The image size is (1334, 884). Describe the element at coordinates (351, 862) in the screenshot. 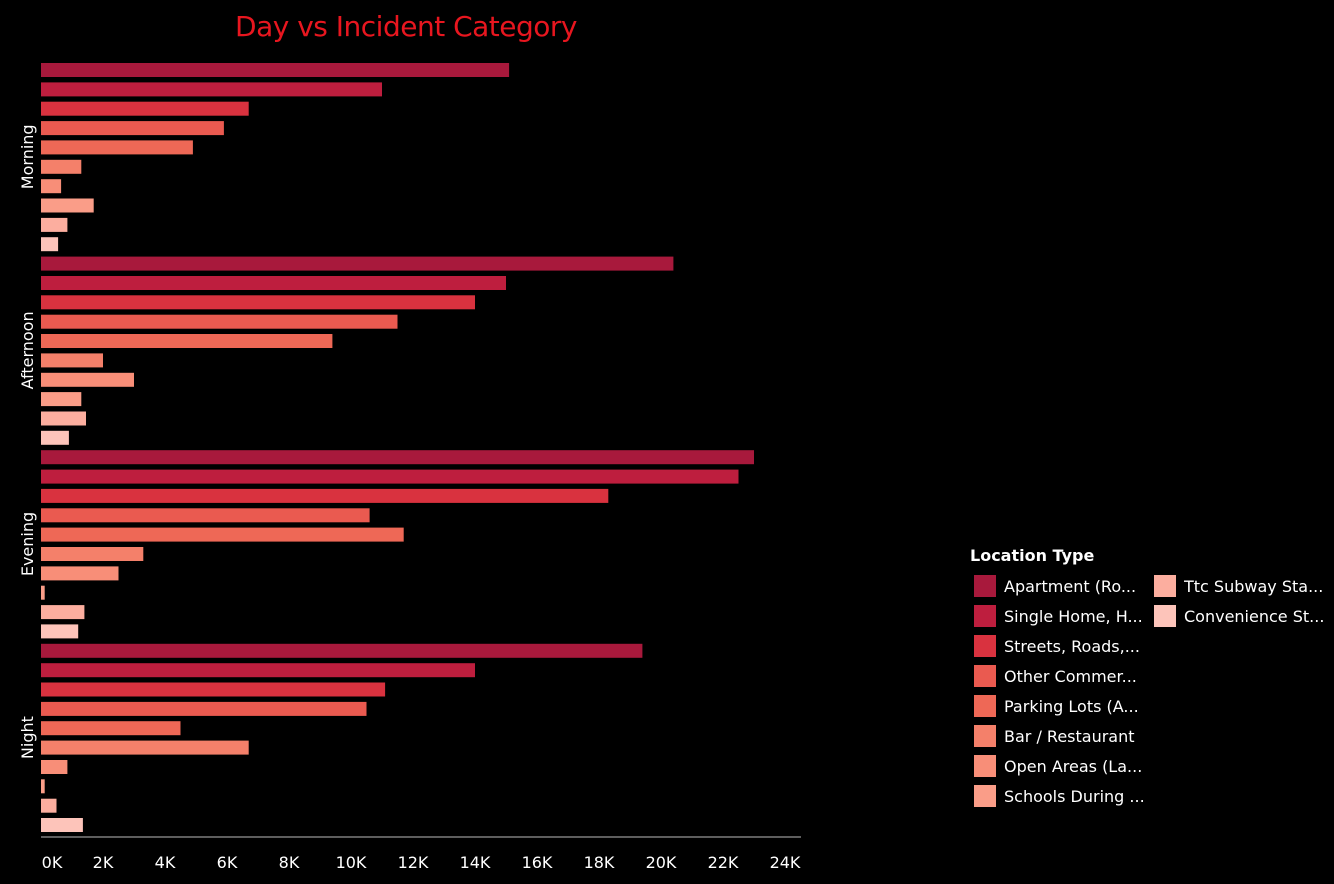

I see `x-tick-label: 10K` at that location.